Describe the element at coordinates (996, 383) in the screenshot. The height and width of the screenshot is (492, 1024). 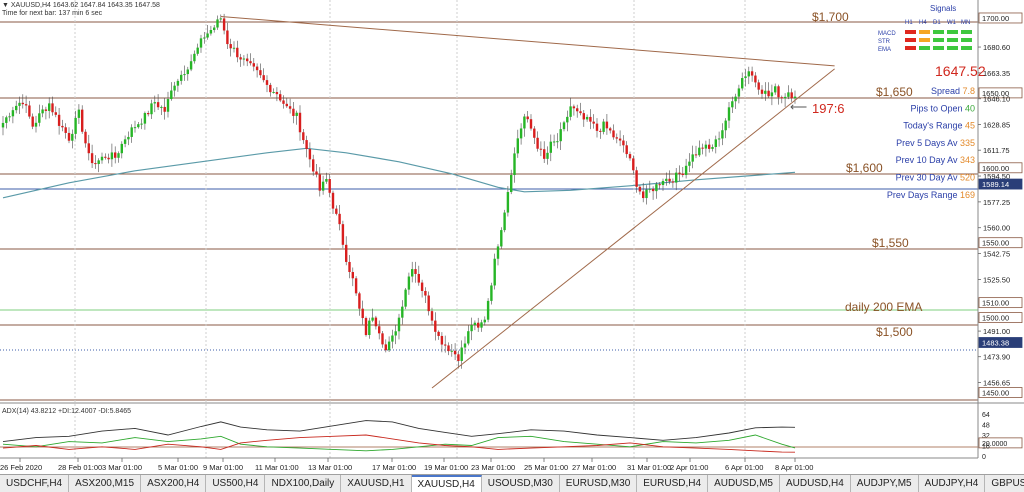
I see `price-tick: 1456.65` at that location.